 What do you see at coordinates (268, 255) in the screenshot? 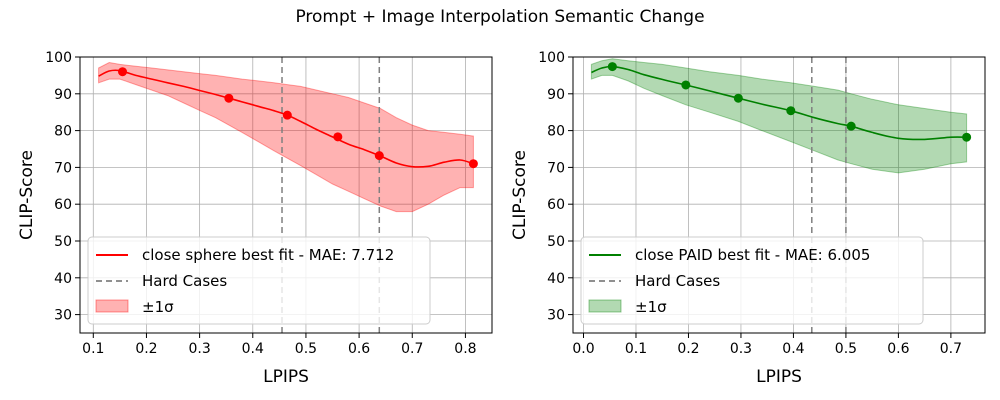
I see `legend-fit-label: close sphere best fit - MAE: 7.712` at bounding box center [268, 255].